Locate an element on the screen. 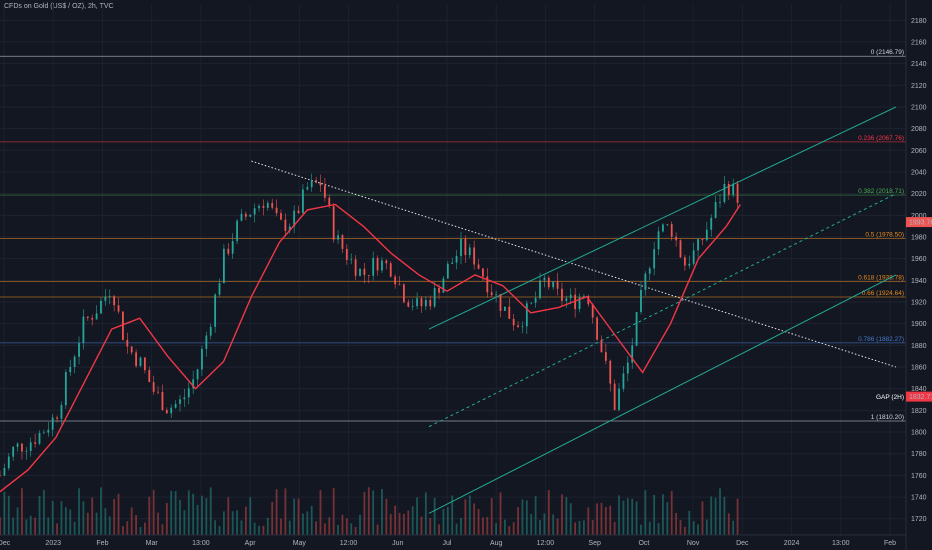 Image resolution: width=932 pixels, height=550 pixels. x-tick-label: Jun is located at coordinates (397, 543).